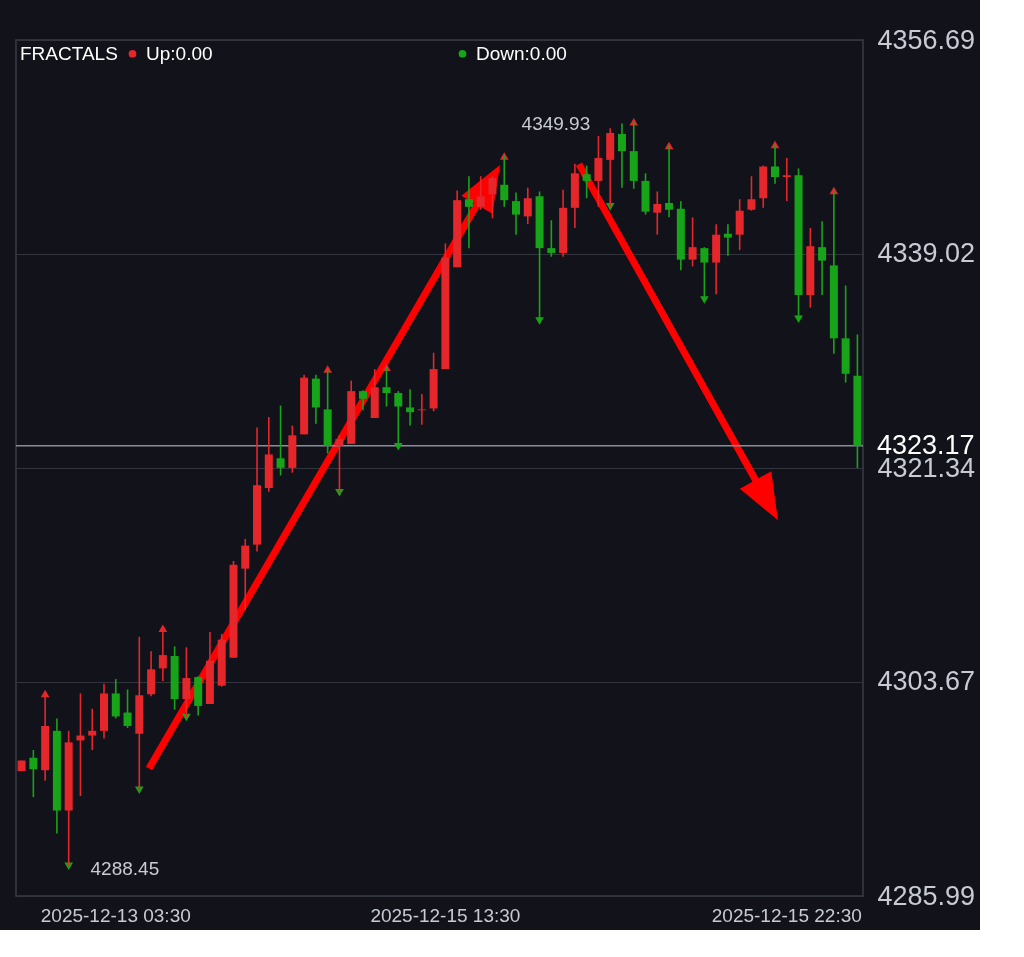 The image size is (1024, 957). Describe the element at coordinates (926, 39) in the screenshot. I see `y-tick-label: 4356.69` at that location.